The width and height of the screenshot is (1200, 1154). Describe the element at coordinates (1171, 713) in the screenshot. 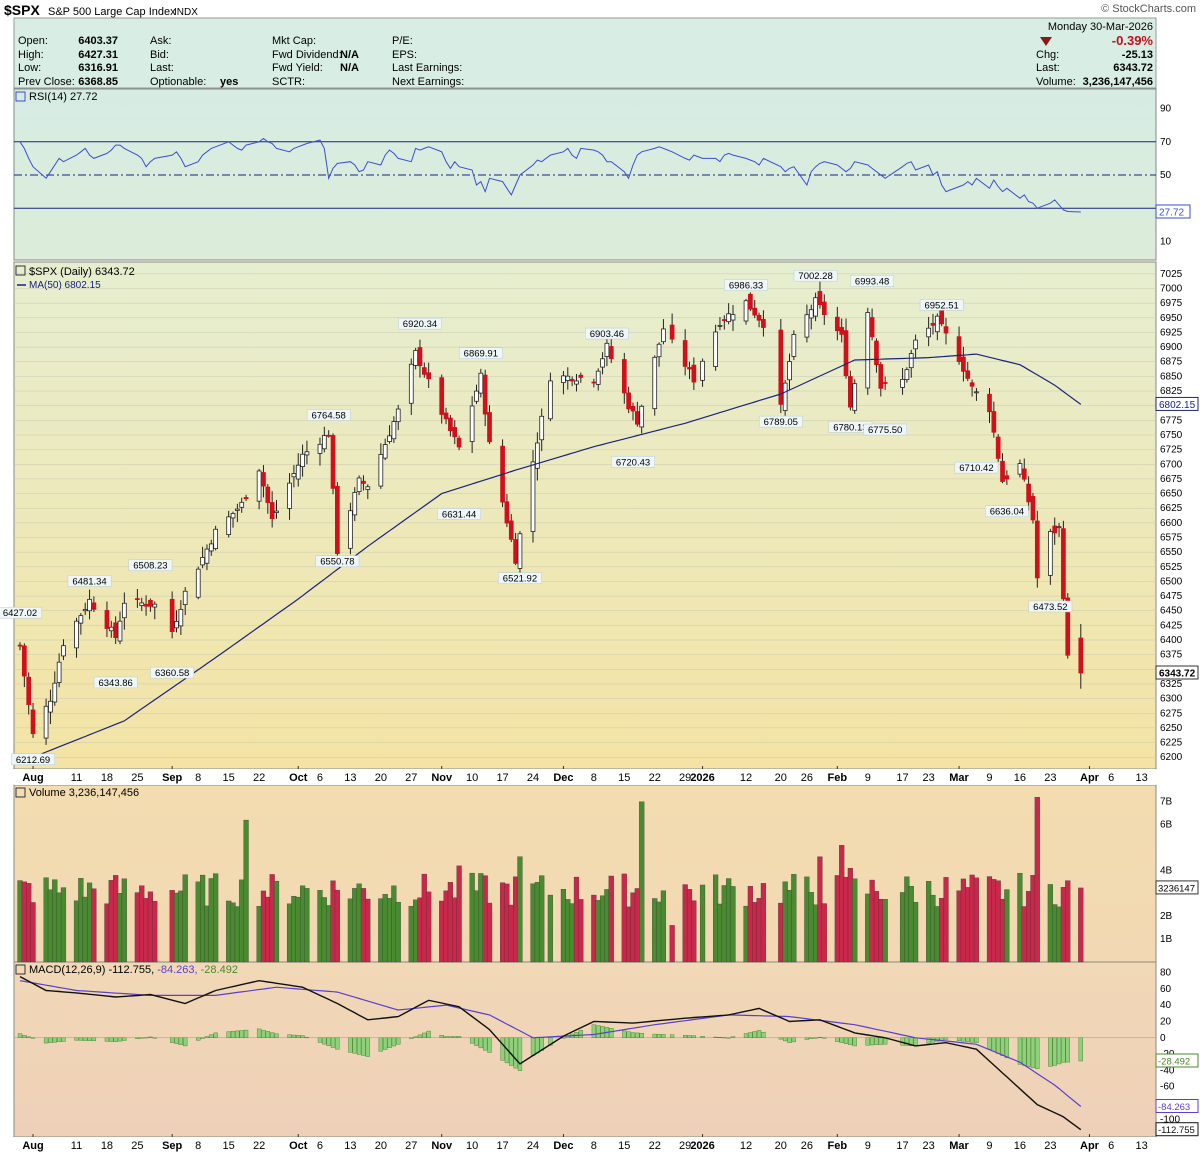

I see `price-tick-label: 6275` at that location.